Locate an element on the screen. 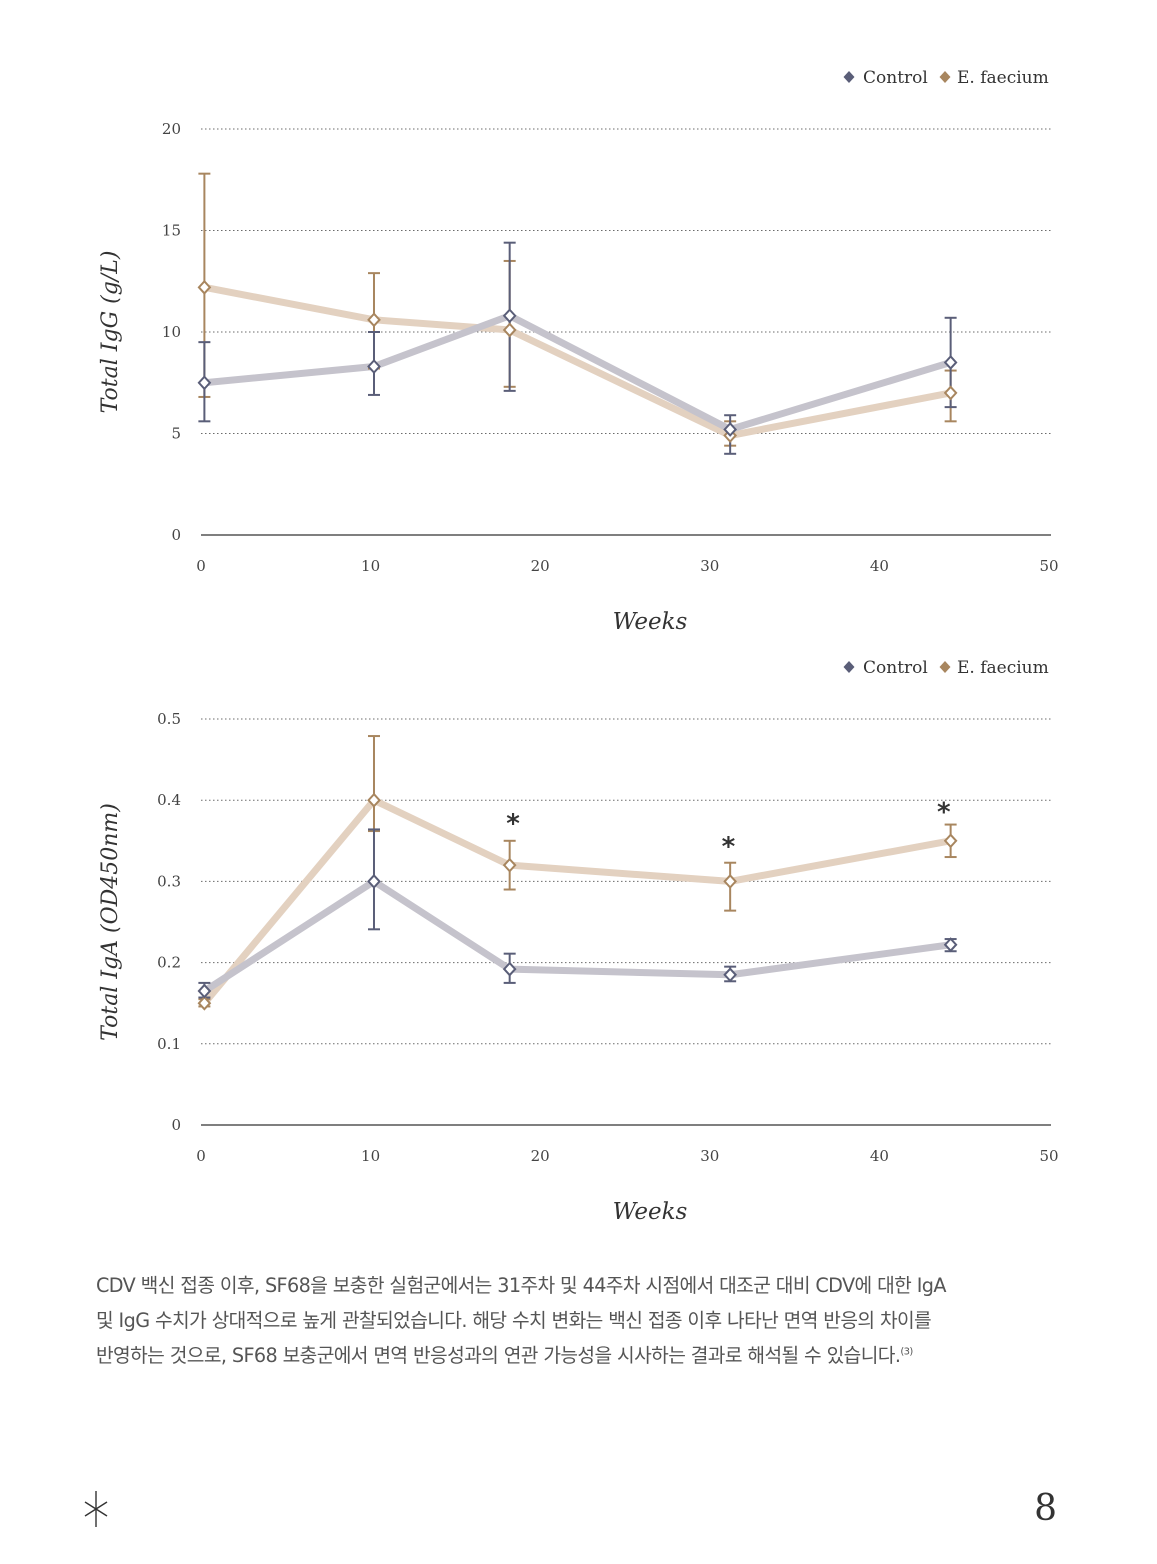  iga-x-axis-label: Weeks is located at coordinates (650, 1212).